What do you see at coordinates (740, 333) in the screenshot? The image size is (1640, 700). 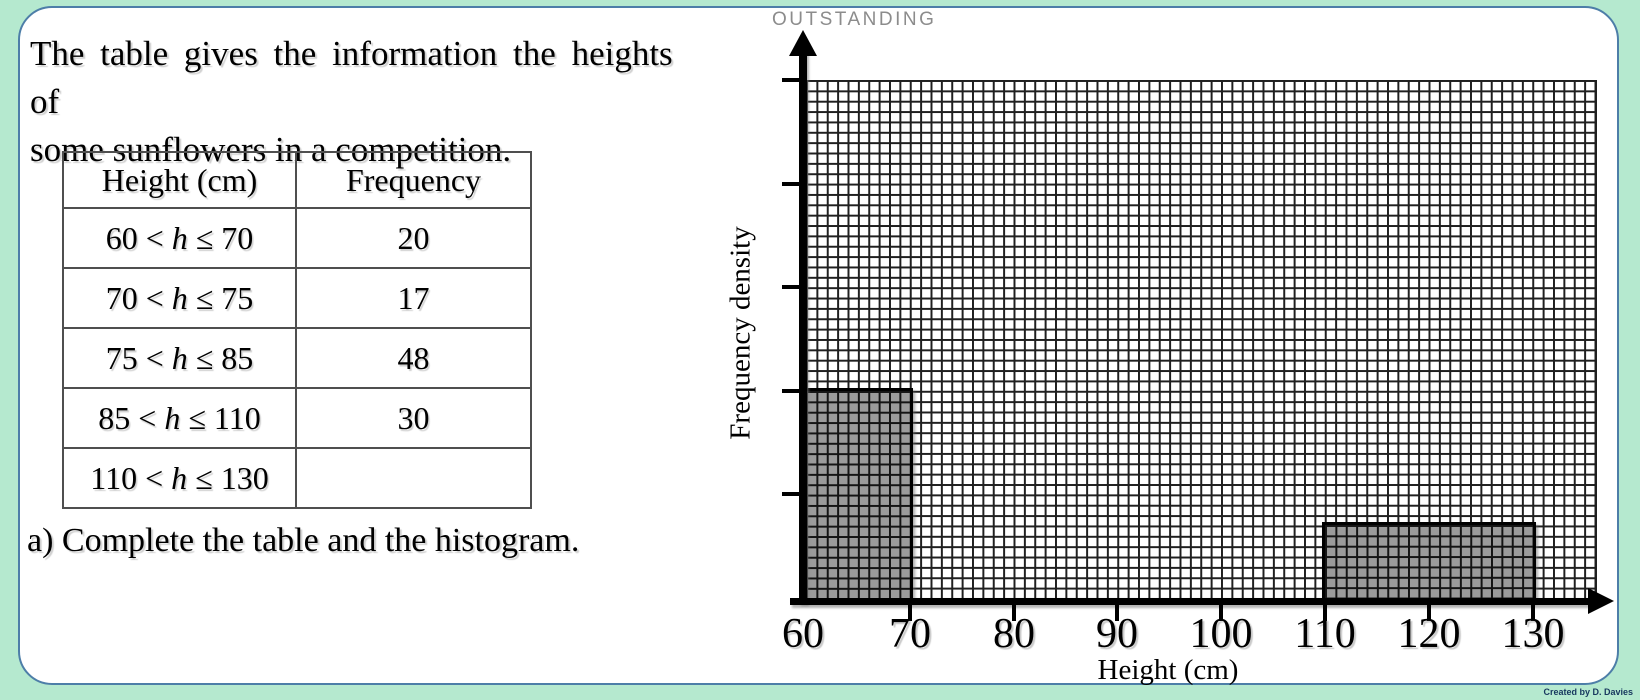 I see `y-axis-title: Frequency density` at bounding box center [740, 333].